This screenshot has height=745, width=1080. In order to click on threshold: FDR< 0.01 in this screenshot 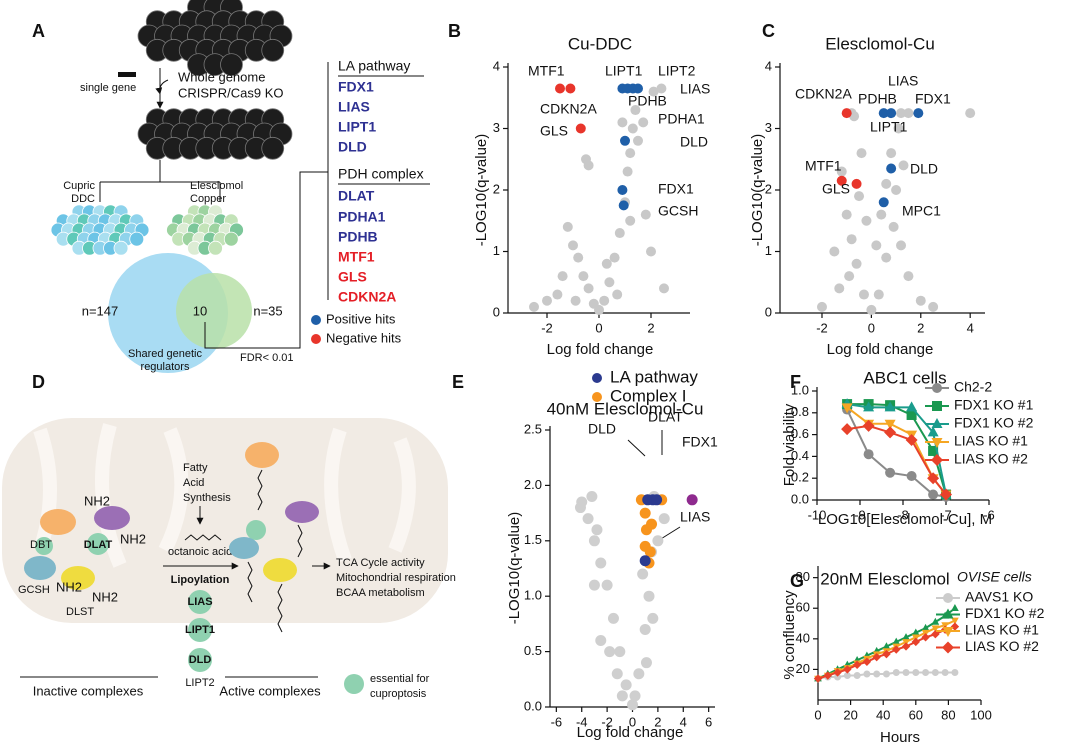, I will do `click(267, 358)`.